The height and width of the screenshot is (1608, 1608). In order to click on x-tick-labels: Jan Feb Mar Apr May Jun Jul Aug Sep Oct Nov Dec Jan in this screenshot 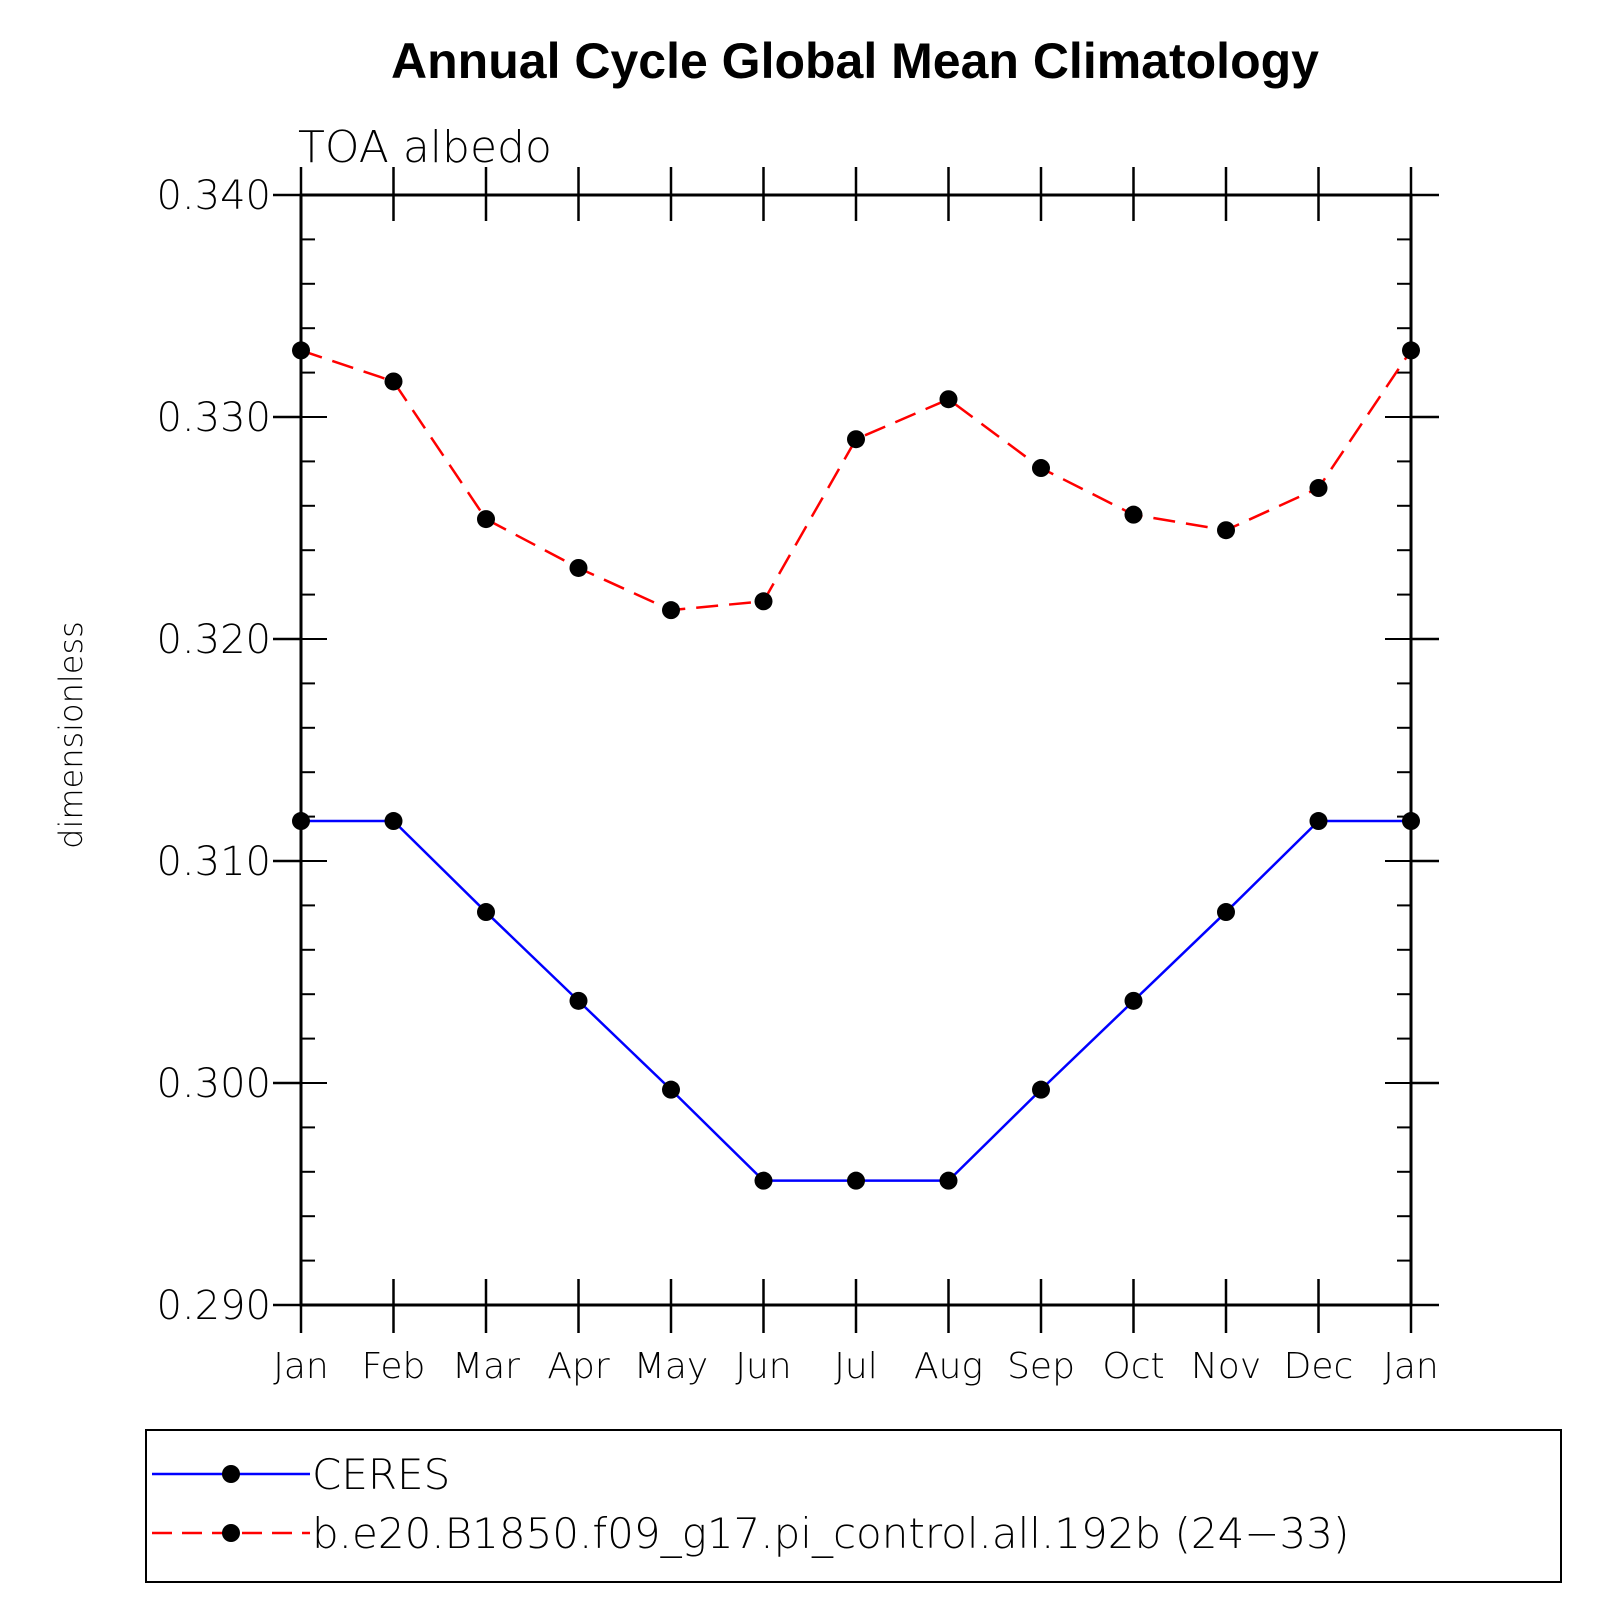, I will do `click(856, 1366)`.